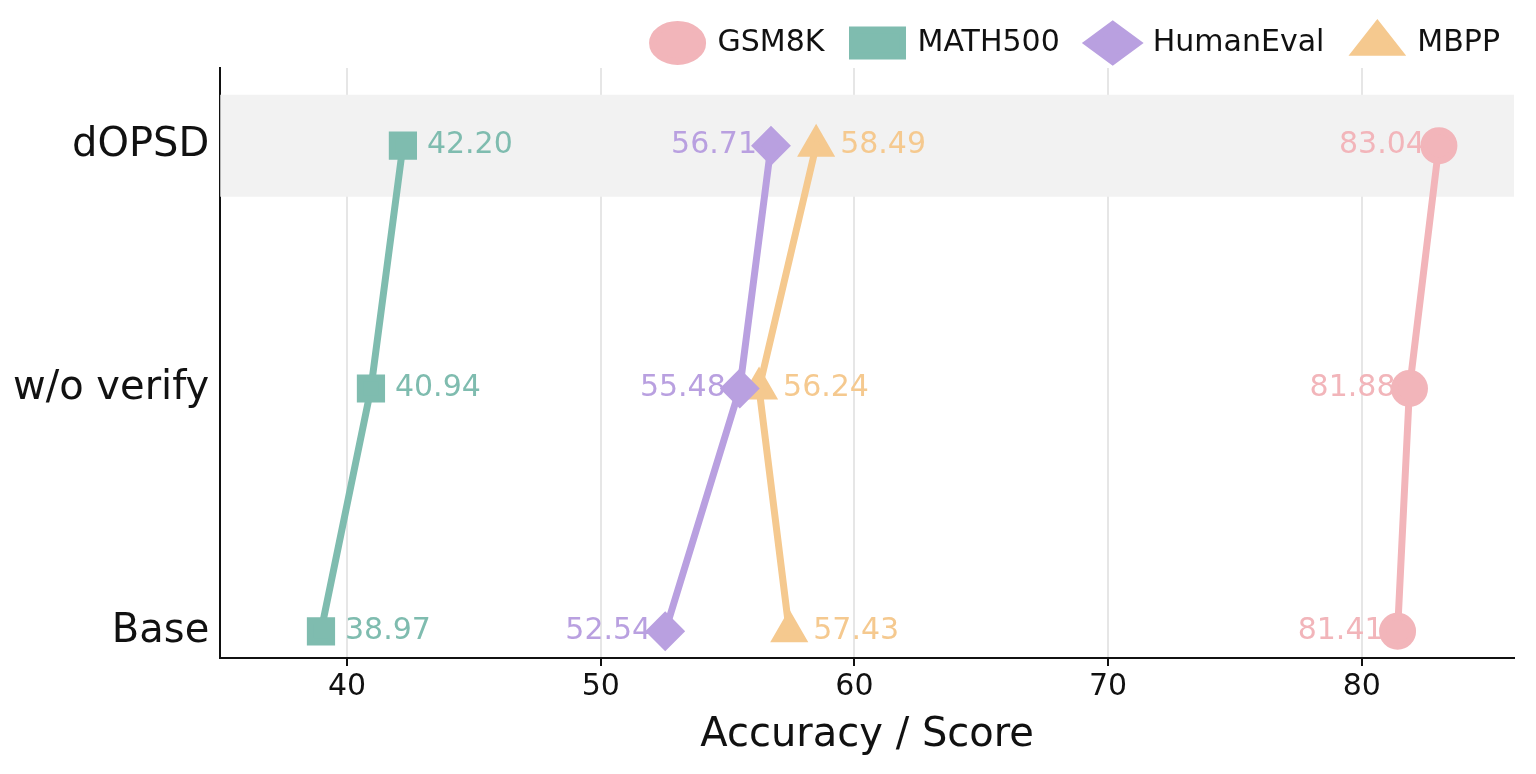 Image resolution: width=1536 pixels, height=774 pixels. Describe the element at coordinates (856, 629) in the screenshot. I see `data-label: 57.43` at that location.